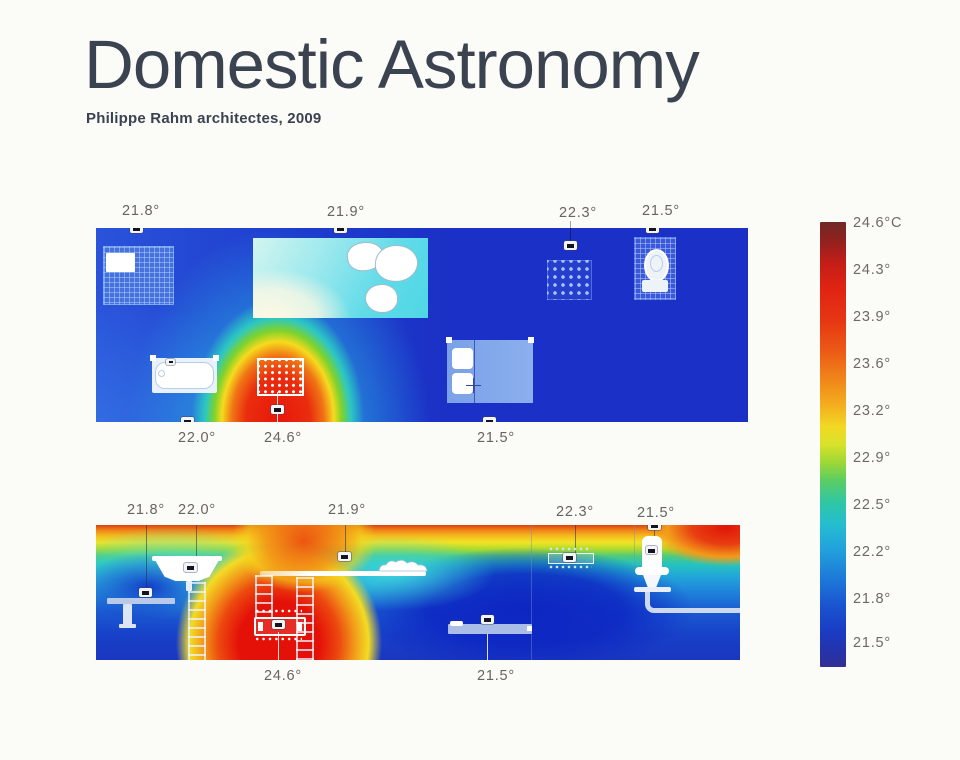 Image resolution: width=960 pixels, height=760 pixels. I want to click on page-subtitle: Philippe Rahm architectes, 2009, so click(204, 118).